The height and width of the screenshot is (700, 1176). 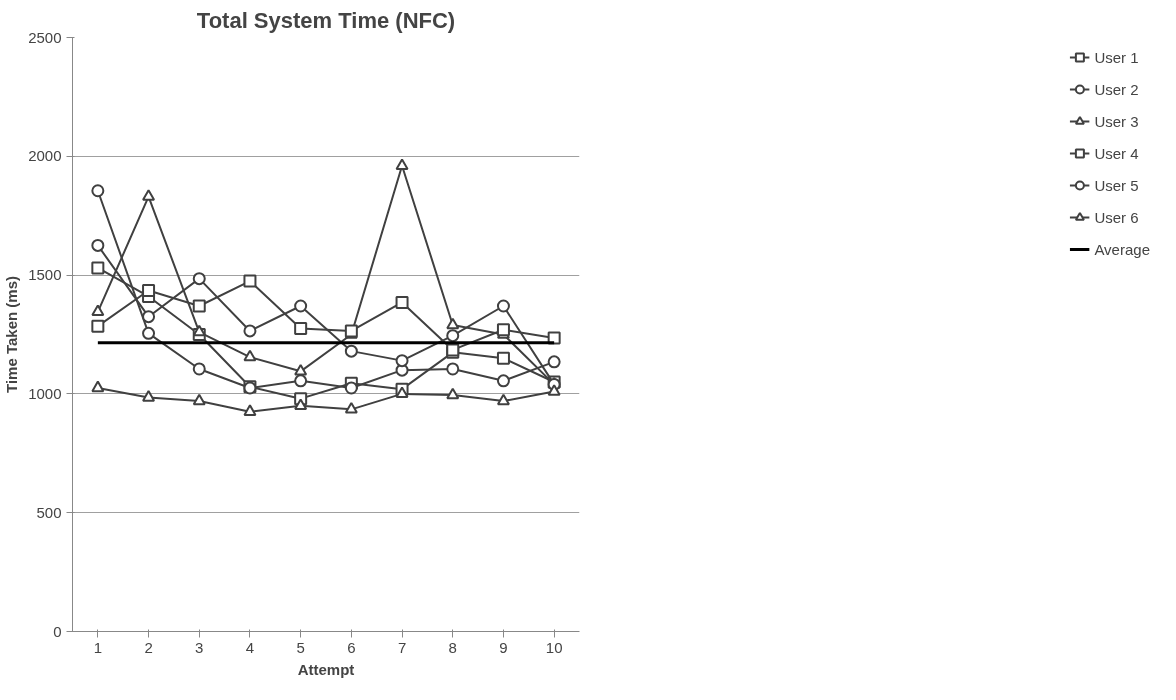 I want to click on x-axis-title: Attempt, so click(x=326, y=669).